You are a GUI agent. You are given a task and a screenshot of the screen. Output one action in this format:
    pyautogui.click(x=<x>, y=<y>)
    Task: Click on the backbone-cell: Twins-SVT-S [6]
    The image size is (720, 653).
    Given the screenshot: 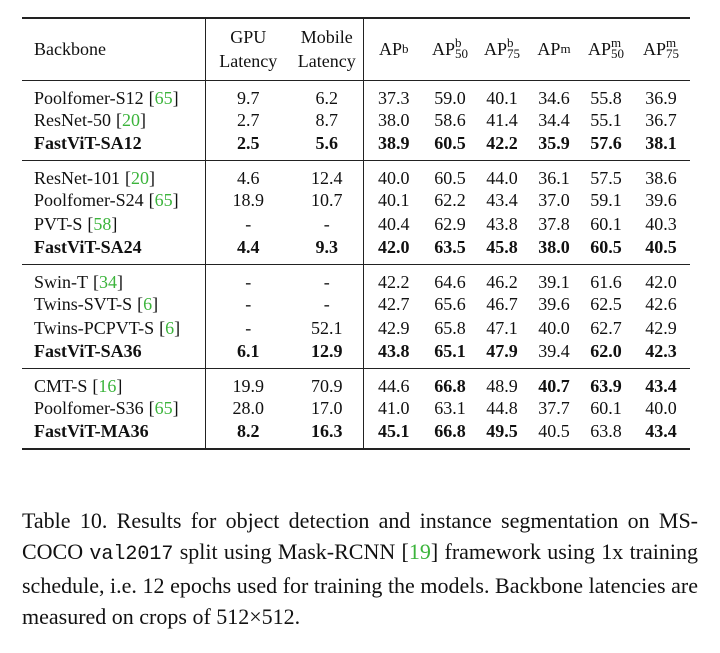 What is the action you would take?
    pyautogui.click(x=114, y=304)
    